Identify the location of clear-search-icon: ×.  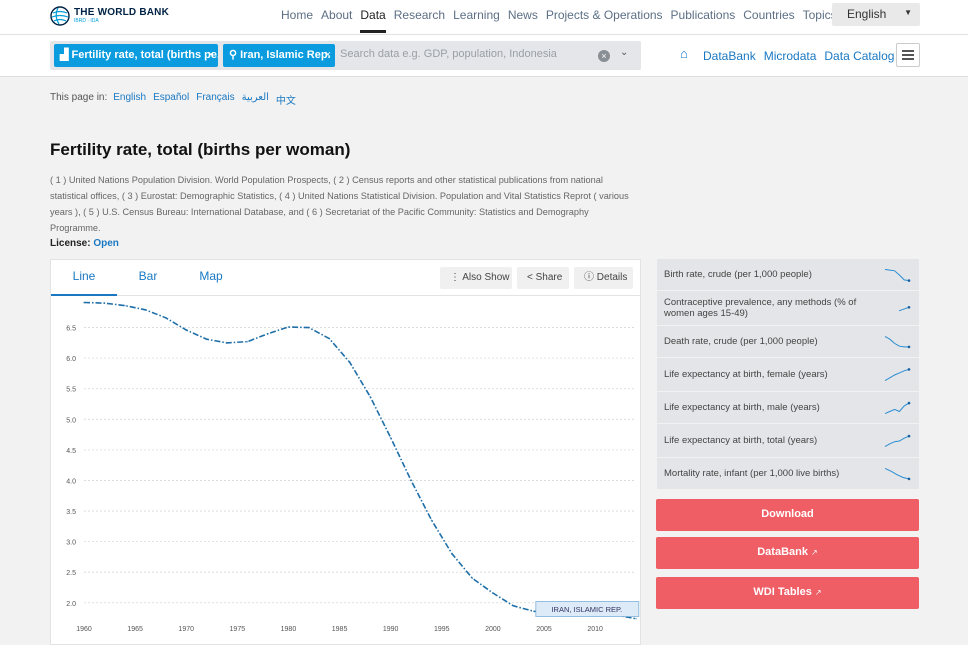
(604, 56).